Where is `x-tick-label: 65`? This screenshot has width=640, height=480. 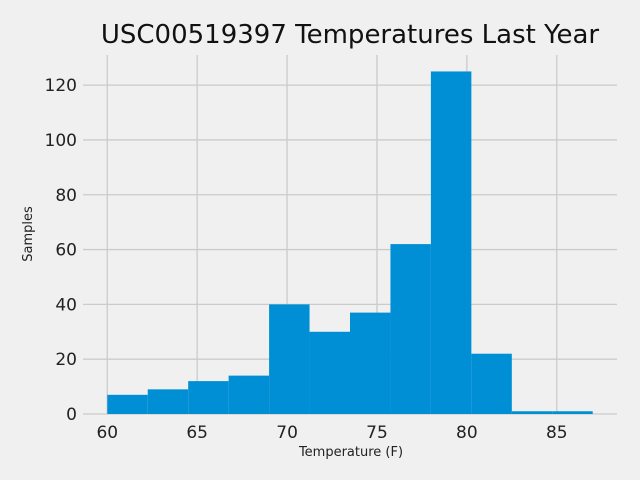 x-tick-label: 65 is located at coordinates (197, 433).